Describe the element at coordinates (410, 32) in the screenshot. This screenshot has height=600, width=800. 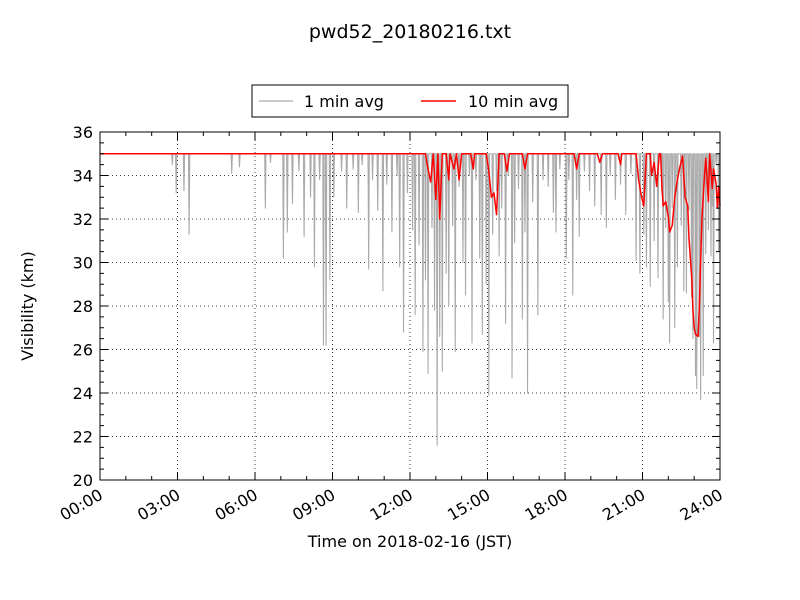
I see `chart-title: pwd52_20180216.txt` at that location.